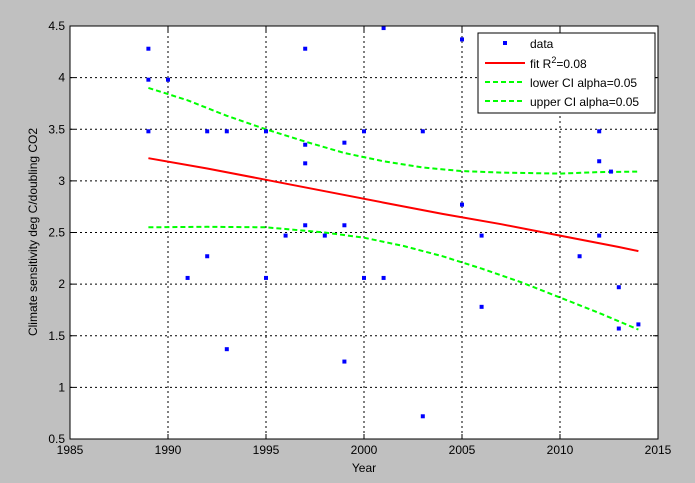 The image size is (695, 483). I want to click on legend-entry-upper-ci: upper CI alpha=0.05, so click(562, 102).